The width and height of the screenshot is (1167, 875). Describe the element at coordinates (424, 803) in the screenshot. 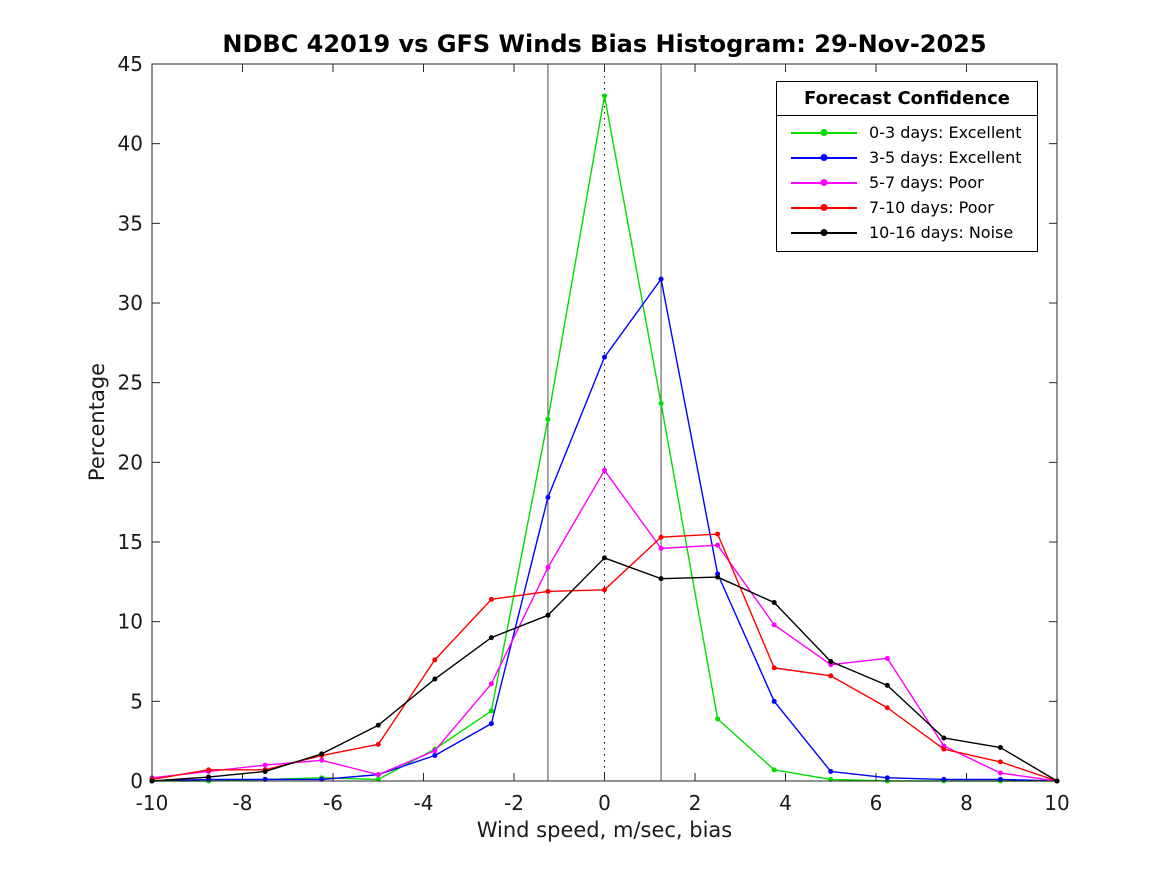

I see `x-tick-label: -4` at that location.